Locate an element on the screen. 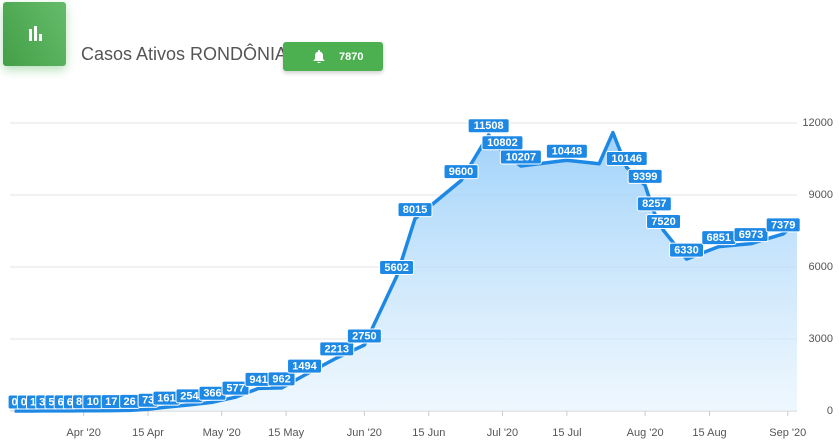 The image size is (840, 446). chart-icon is located at coordinates (34, 34).